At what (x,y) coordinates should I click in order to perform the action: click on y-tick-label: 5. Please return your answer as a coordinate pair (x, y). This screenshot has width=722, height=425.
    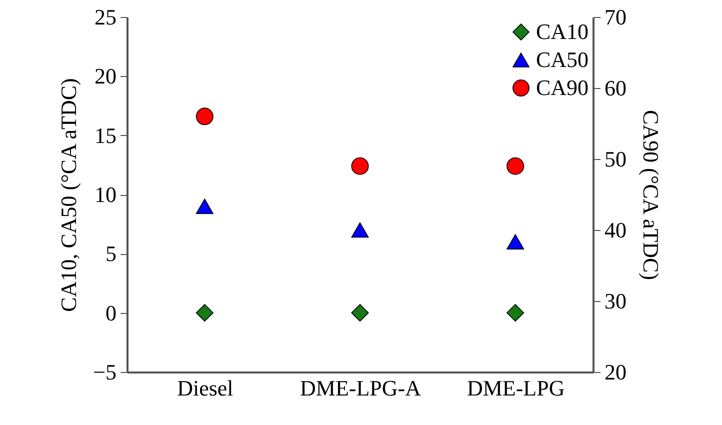
    Looking at the image, I should click on (111, 253).